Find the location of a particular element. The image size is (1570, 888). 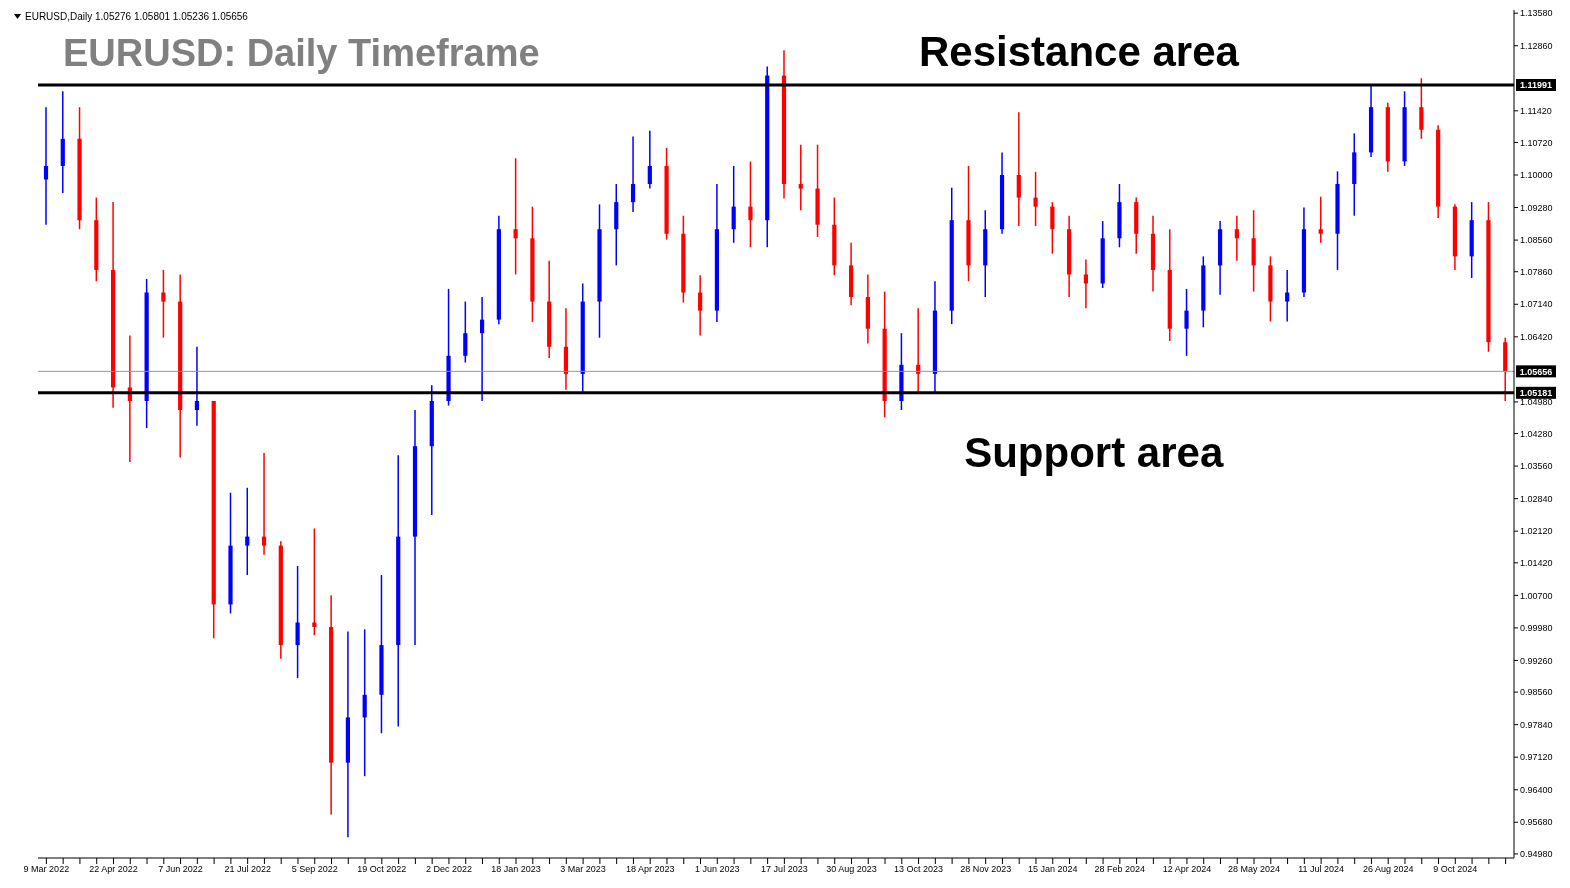

annotation: Support area is located at coordinates (1094, 453).